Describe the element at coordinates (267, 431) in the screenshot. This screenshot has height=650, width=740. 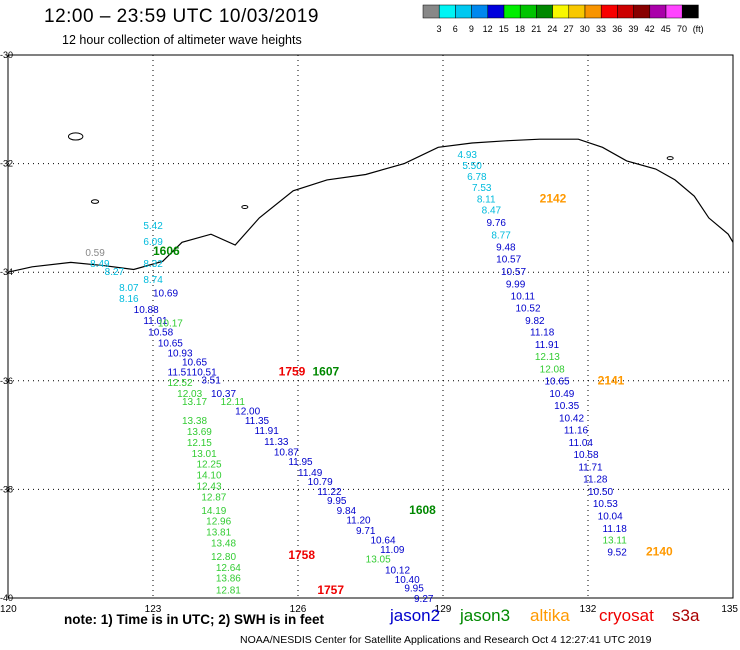
I see `wave-height-label: 11.91` at that location.